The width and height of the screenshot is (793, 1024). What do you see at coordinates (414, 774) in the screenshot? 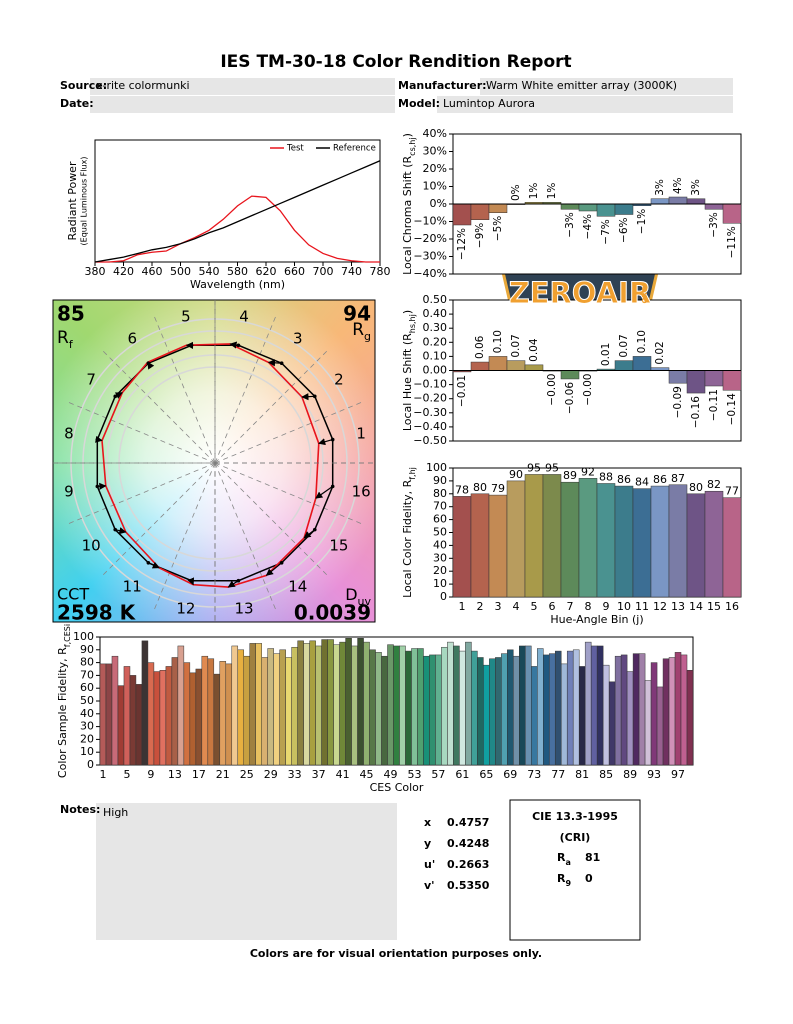
I see `x-tick-label: 53` at bounding box center [414, 774].